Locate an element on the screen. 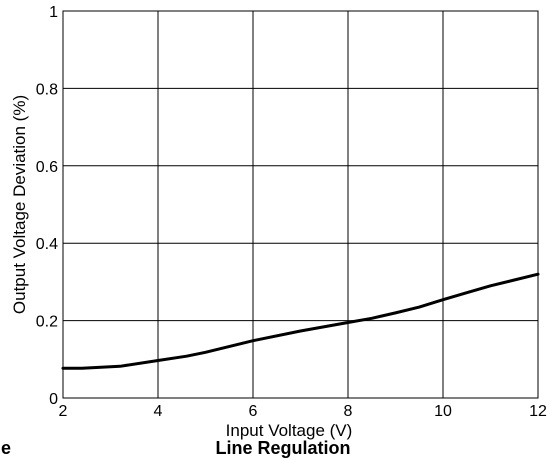 This screenshot has width=552, height=460. x-tick-label: 10 is located at coordinates (443, 411).